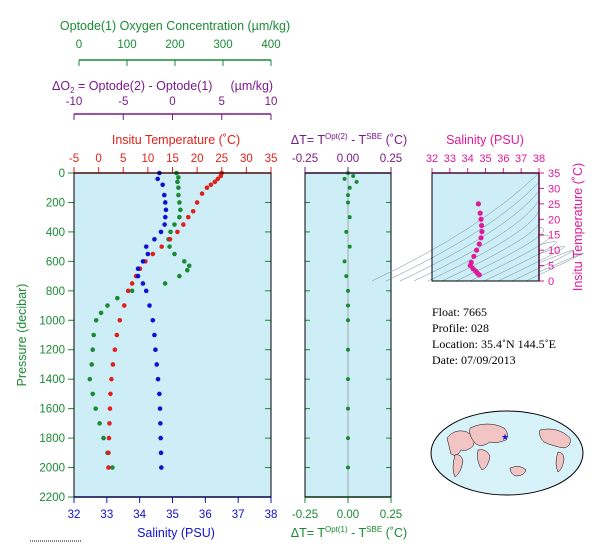  I want to click on dt-bottom-tick-label: 0.00, so click(348, 515).